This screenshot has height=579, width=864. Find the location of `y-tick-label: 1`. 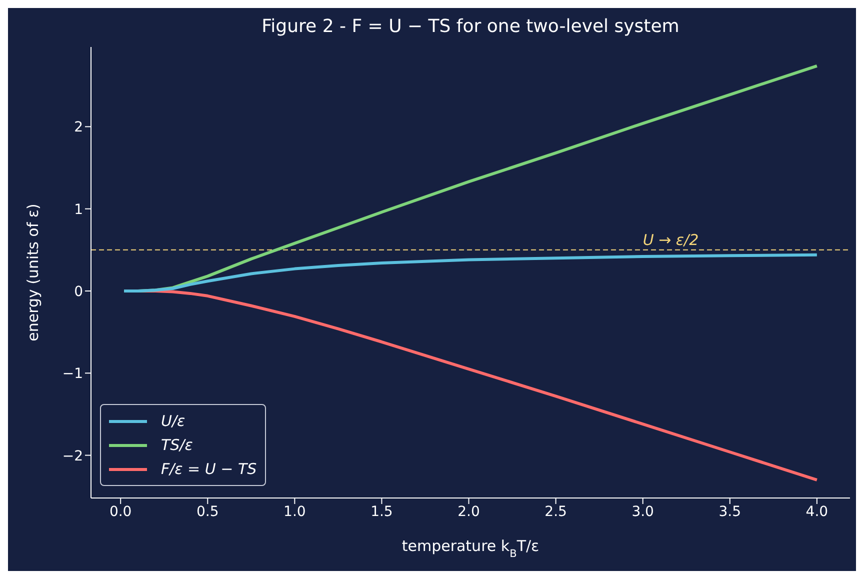

y-tick-label: 1 is located at coordinates (78, 210).